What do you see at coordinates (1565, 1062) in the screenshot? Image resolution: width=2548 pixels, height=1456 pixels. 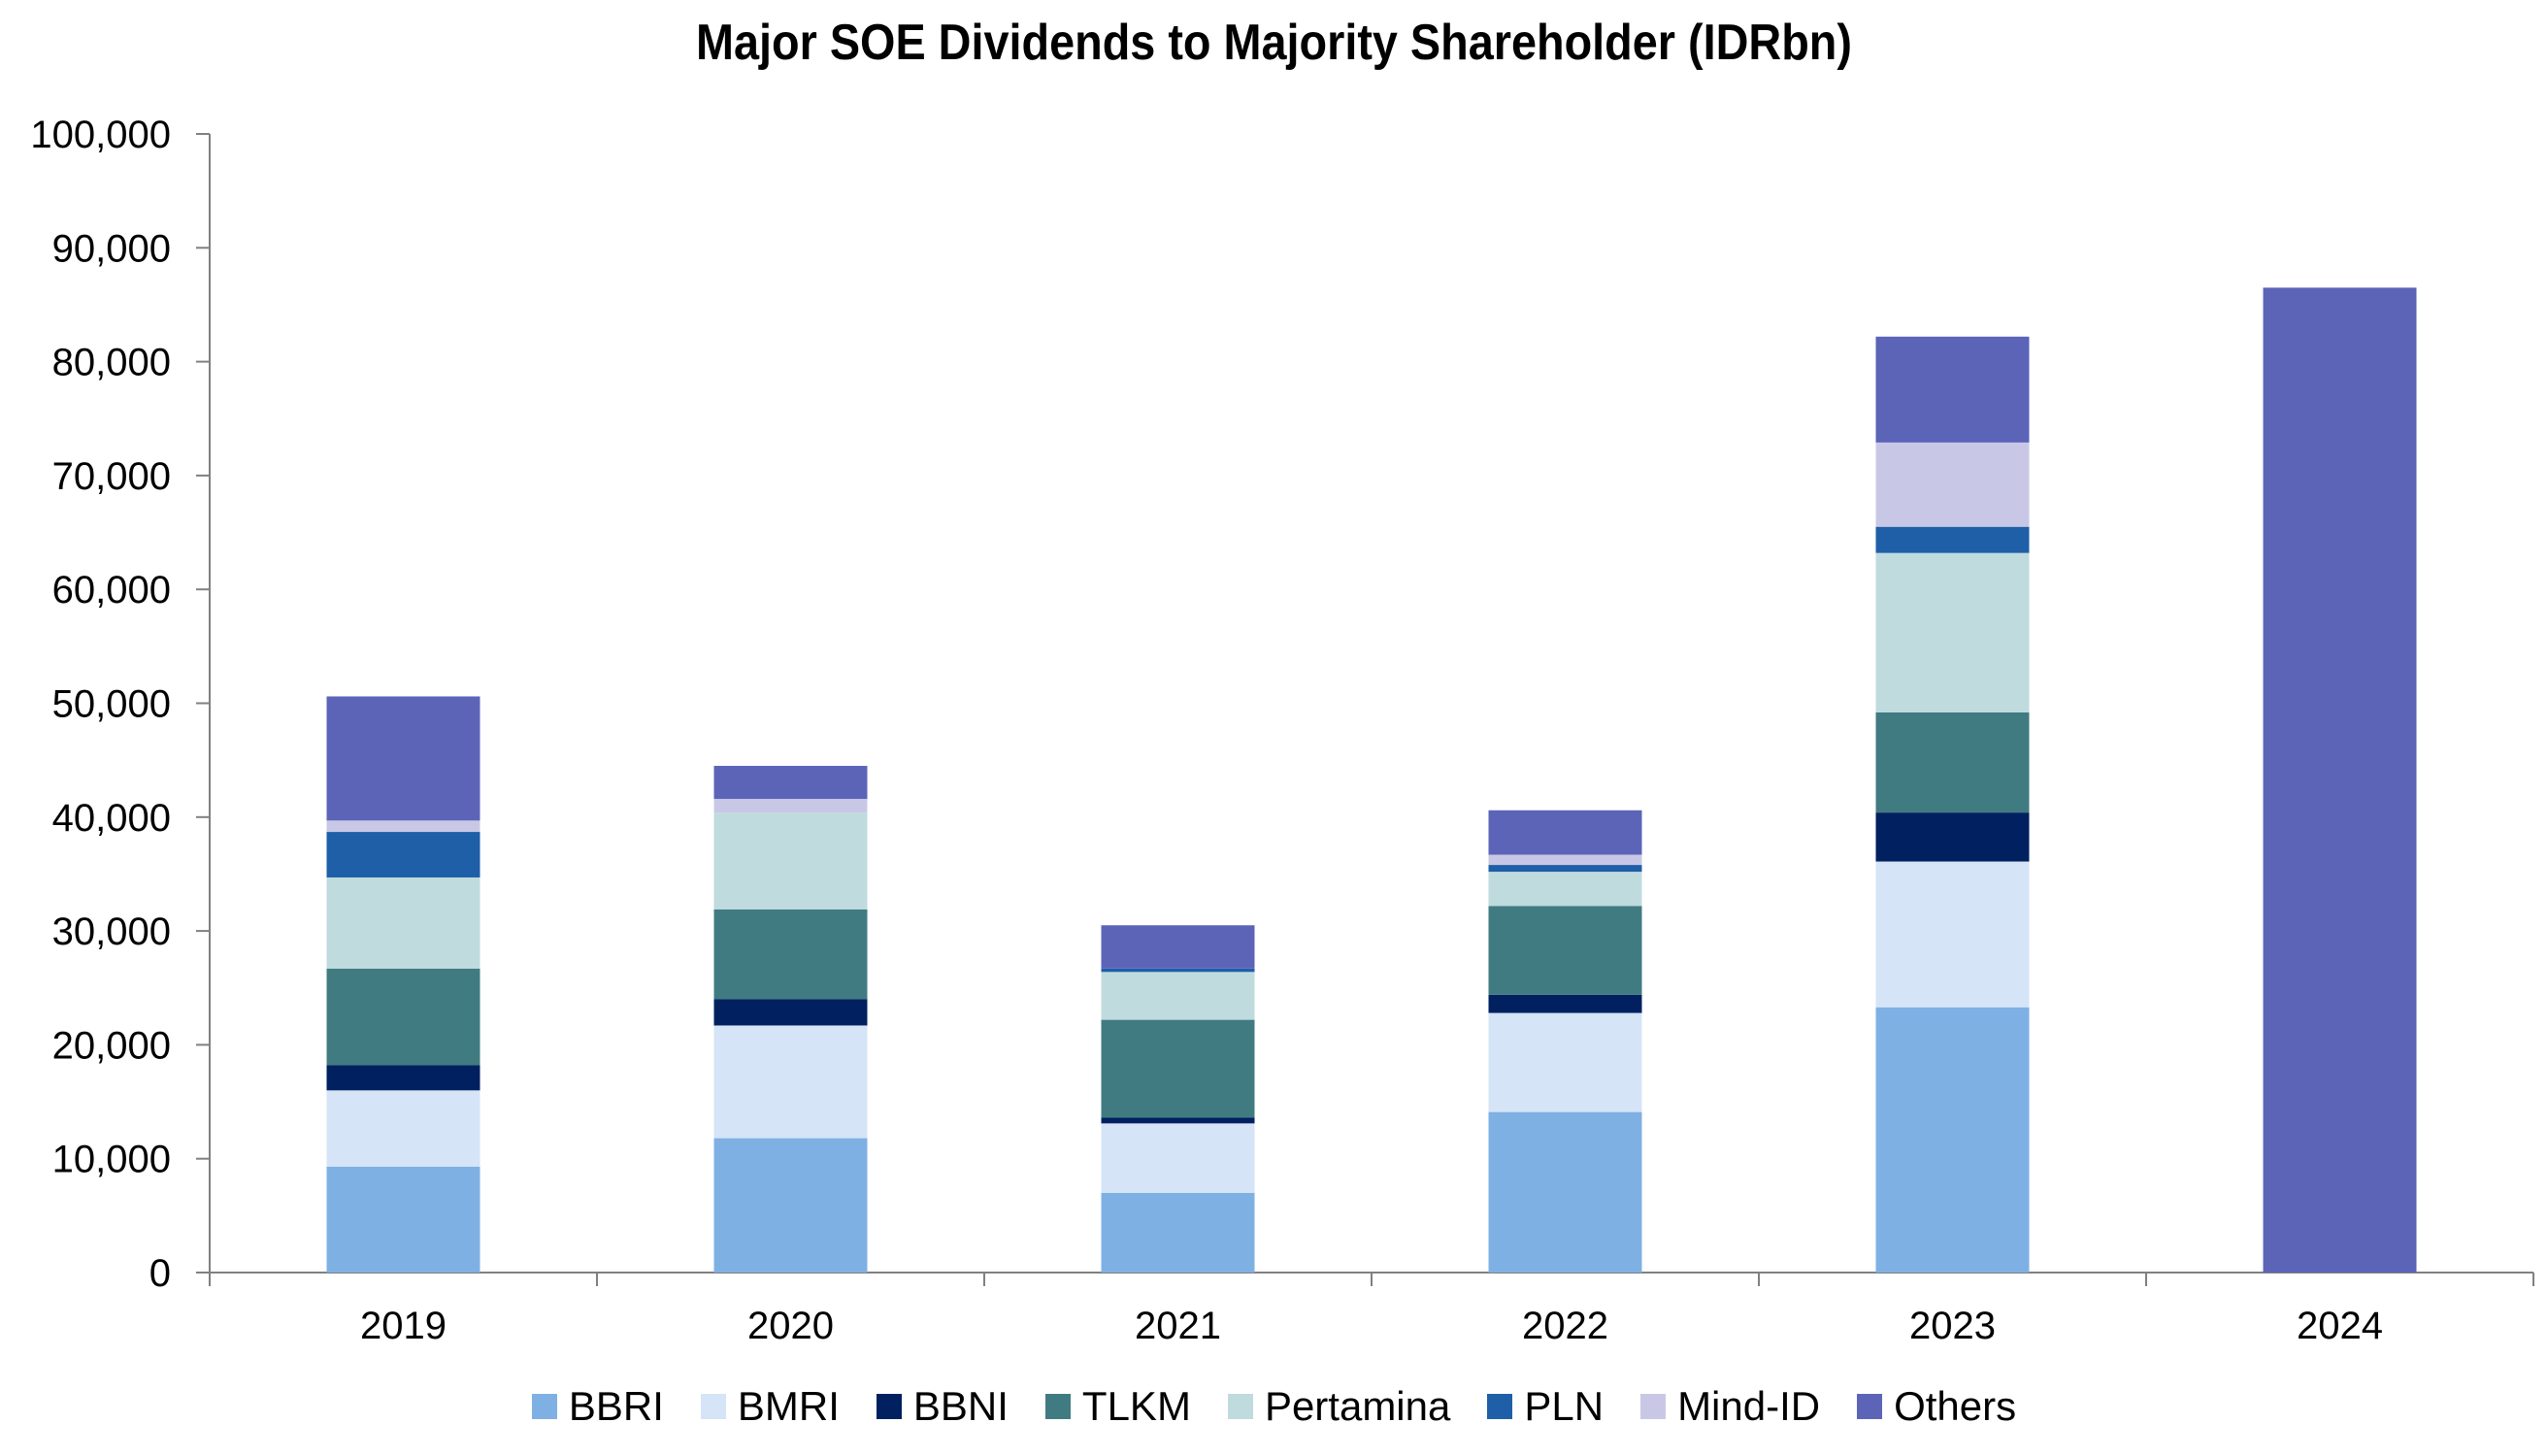 I see `bar-segment-bmri-2022` at bounding box center [1565, 1062].